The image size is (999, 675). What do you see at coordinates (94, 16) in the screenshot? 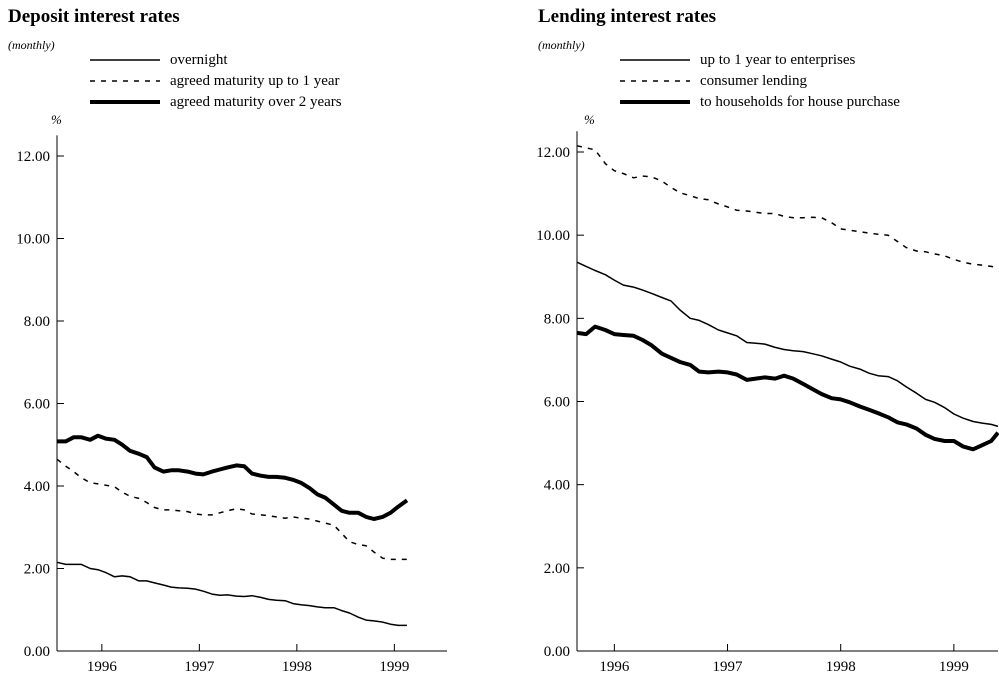
I see `chart-title: Deposit interest rates` at bounding box center [94, 16].